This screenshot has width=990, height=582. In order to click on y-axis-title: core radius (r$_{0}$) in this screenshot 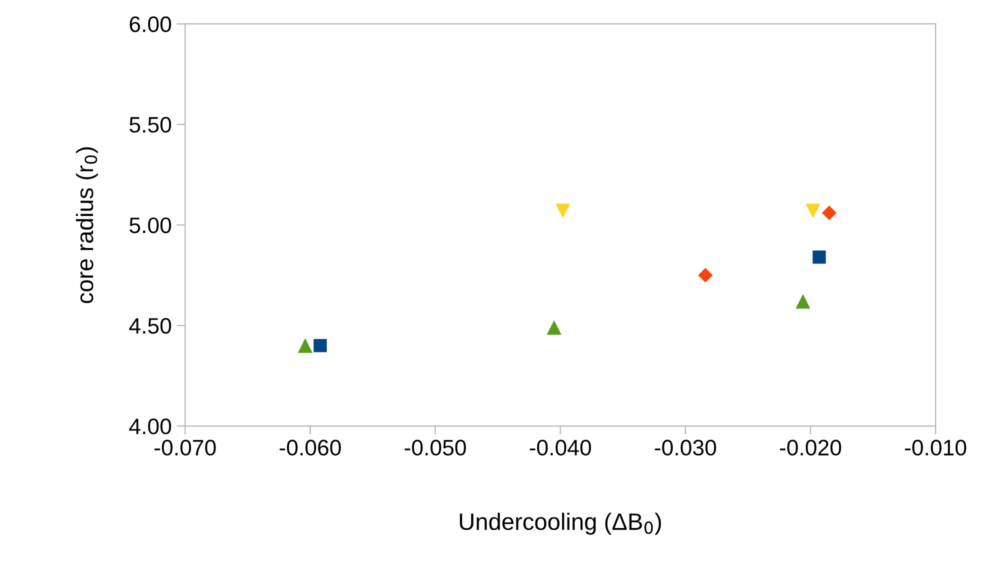, I will do `click(87, 225)`.